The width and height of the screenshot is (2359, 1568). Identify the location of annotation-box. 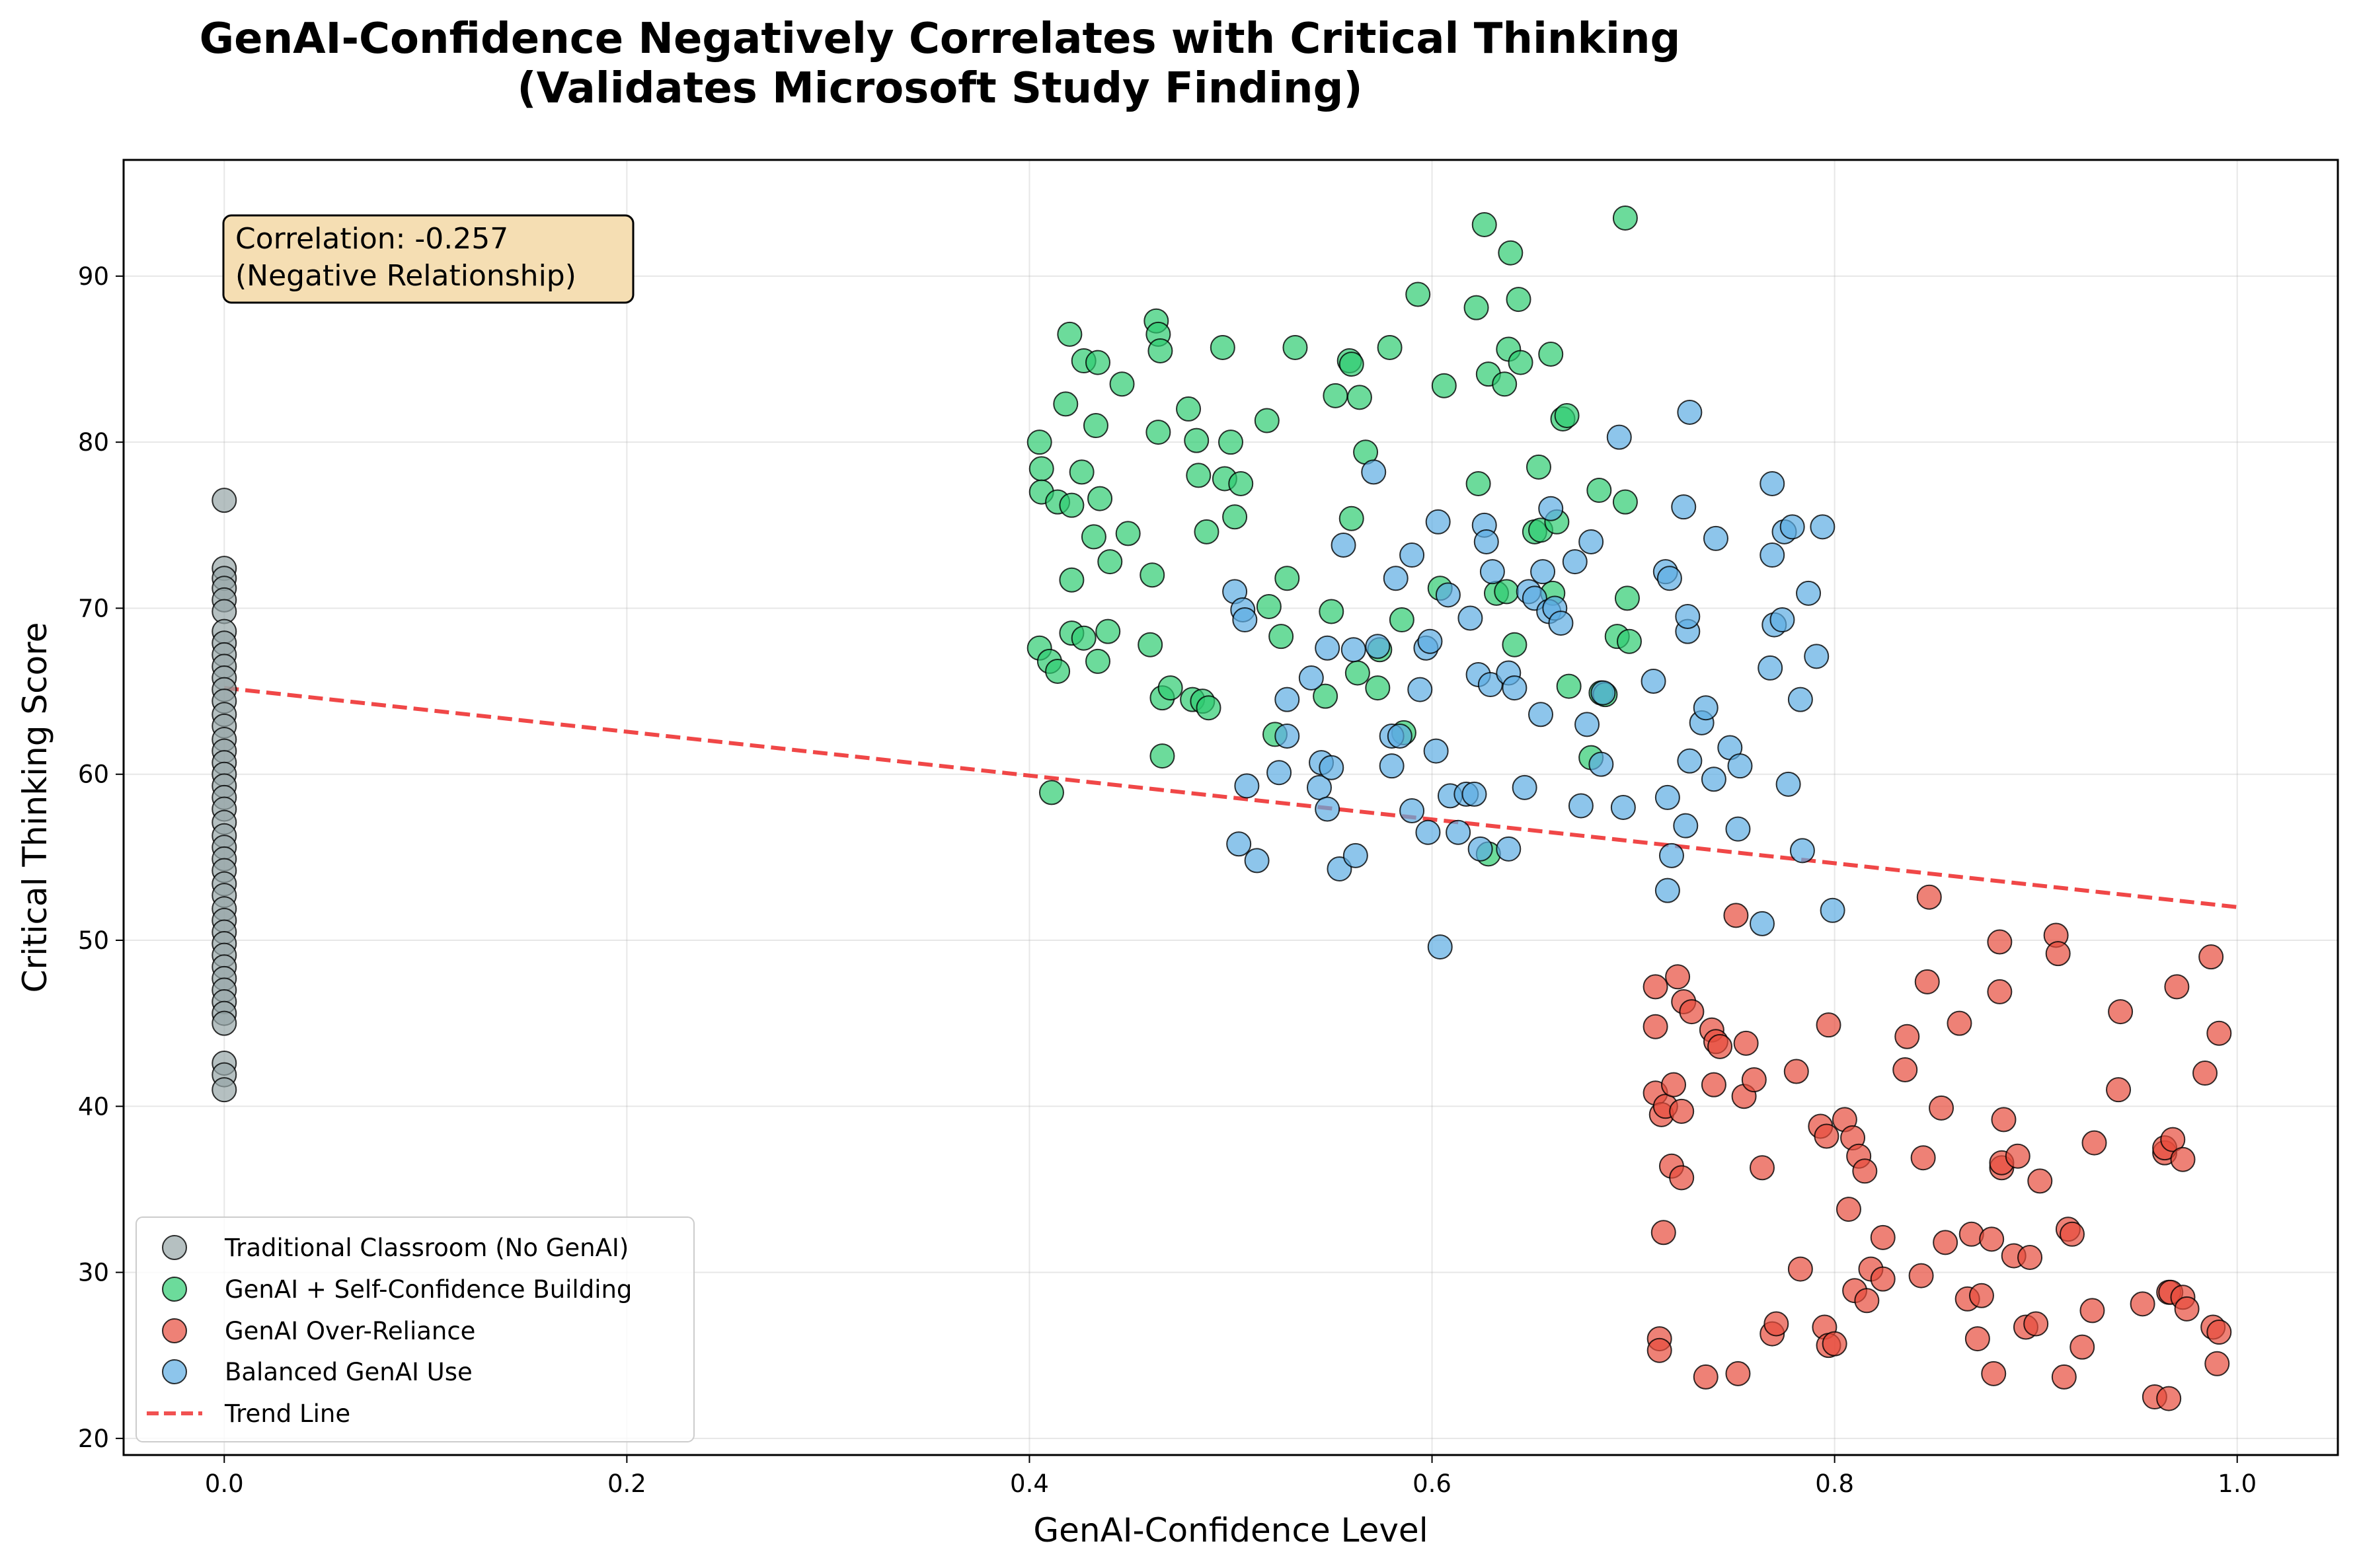
(428, 259).